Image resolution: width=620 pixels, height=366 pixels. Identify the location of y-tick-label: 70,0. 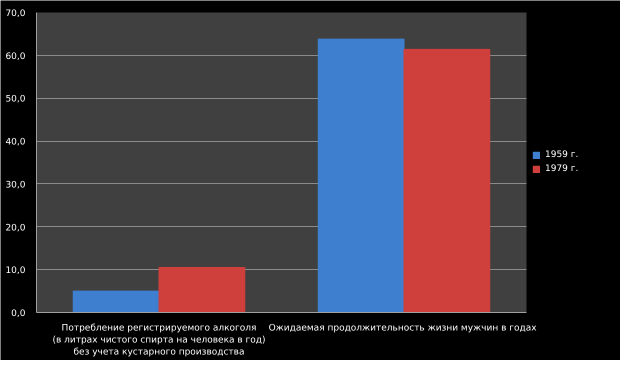
(15, 14).